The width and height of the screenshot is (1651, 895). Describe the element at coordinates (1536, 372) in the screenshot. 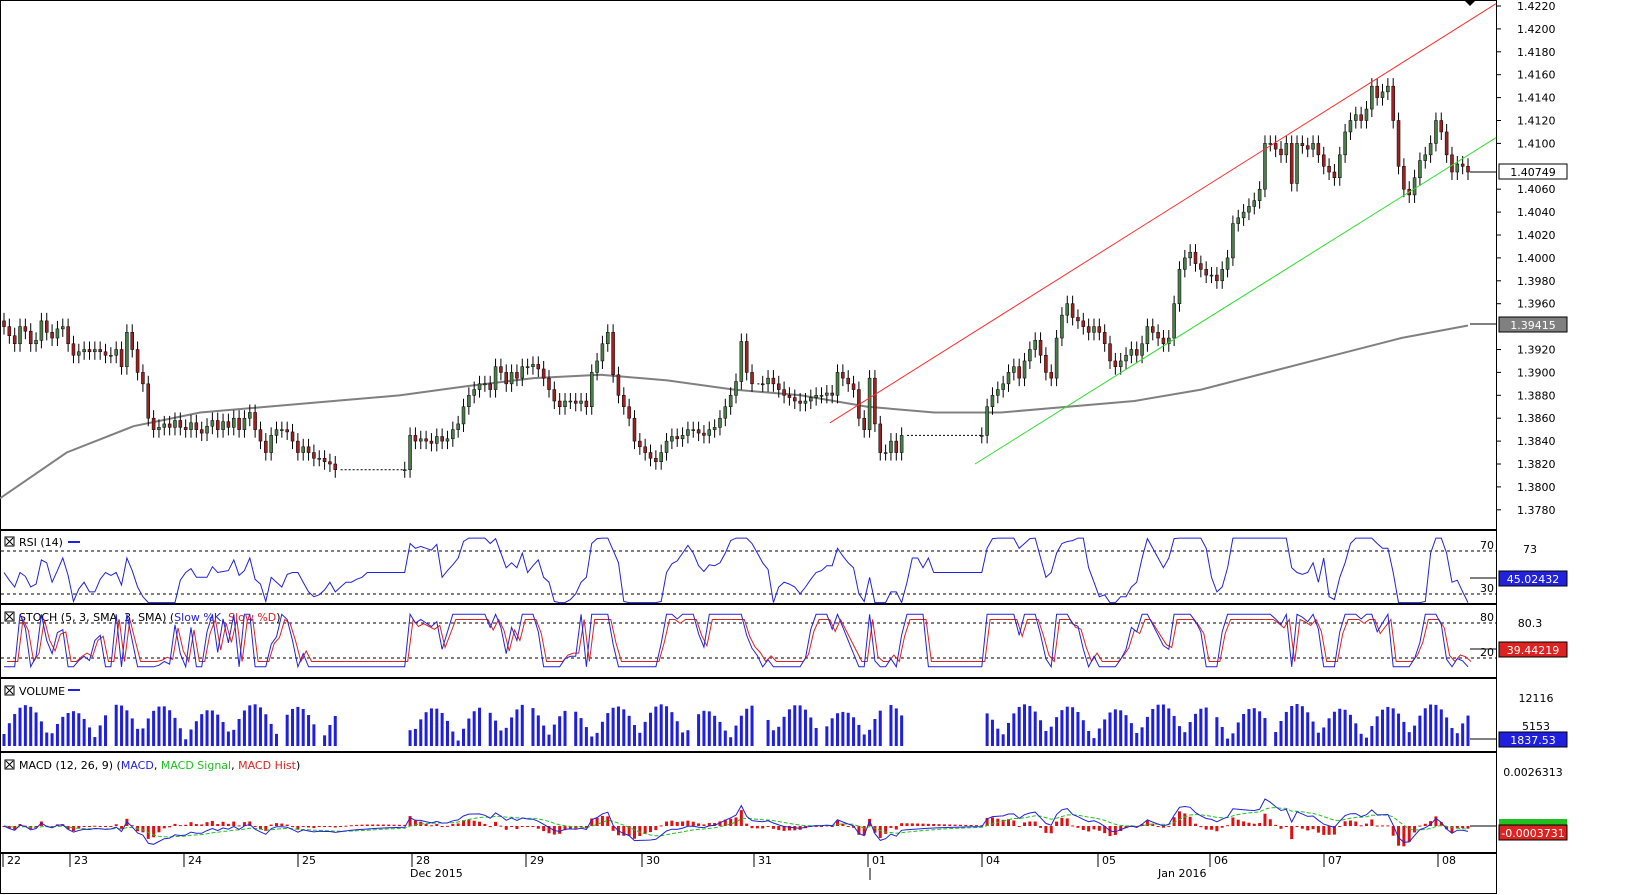

I see `price-tick-label: 1.3900` at that location.